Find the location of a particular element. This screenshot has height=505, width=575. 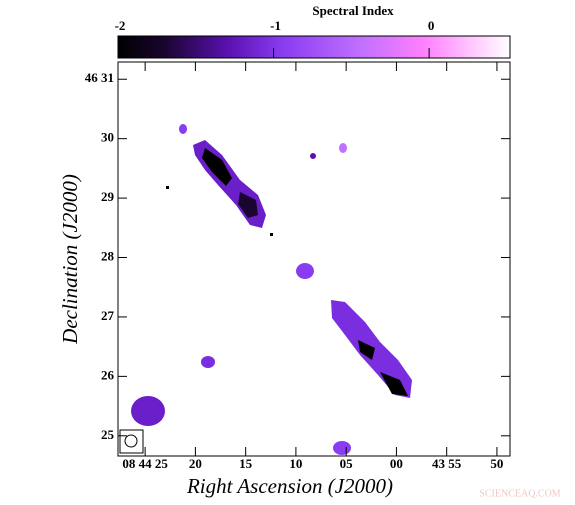

y-tick-label: 27 is located at coordinates (108, 315).